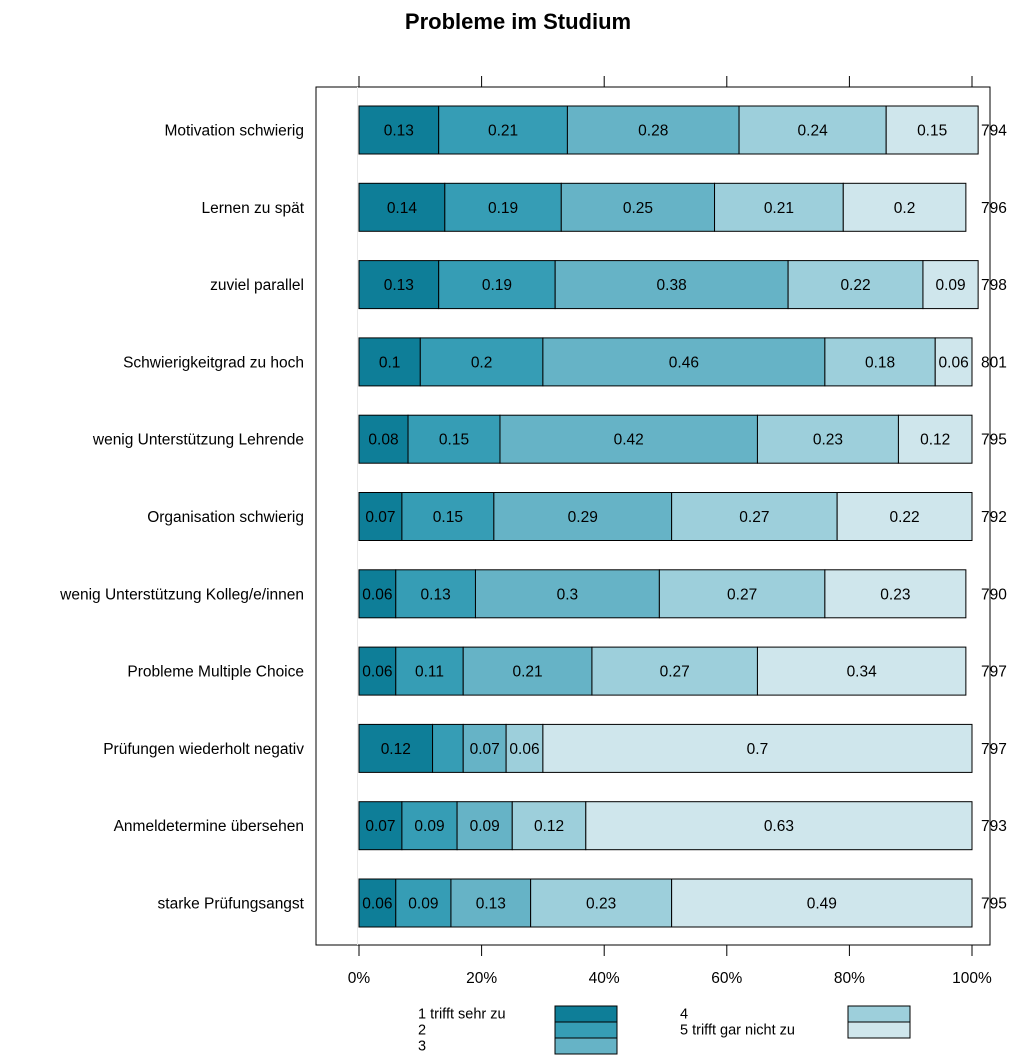 The height and width of the screenshot is (1059, 1016). What do you see at coordinates (904, 517) in the screenshot?
I see `segment-label: 0.22` at bounding box center [904, 517].